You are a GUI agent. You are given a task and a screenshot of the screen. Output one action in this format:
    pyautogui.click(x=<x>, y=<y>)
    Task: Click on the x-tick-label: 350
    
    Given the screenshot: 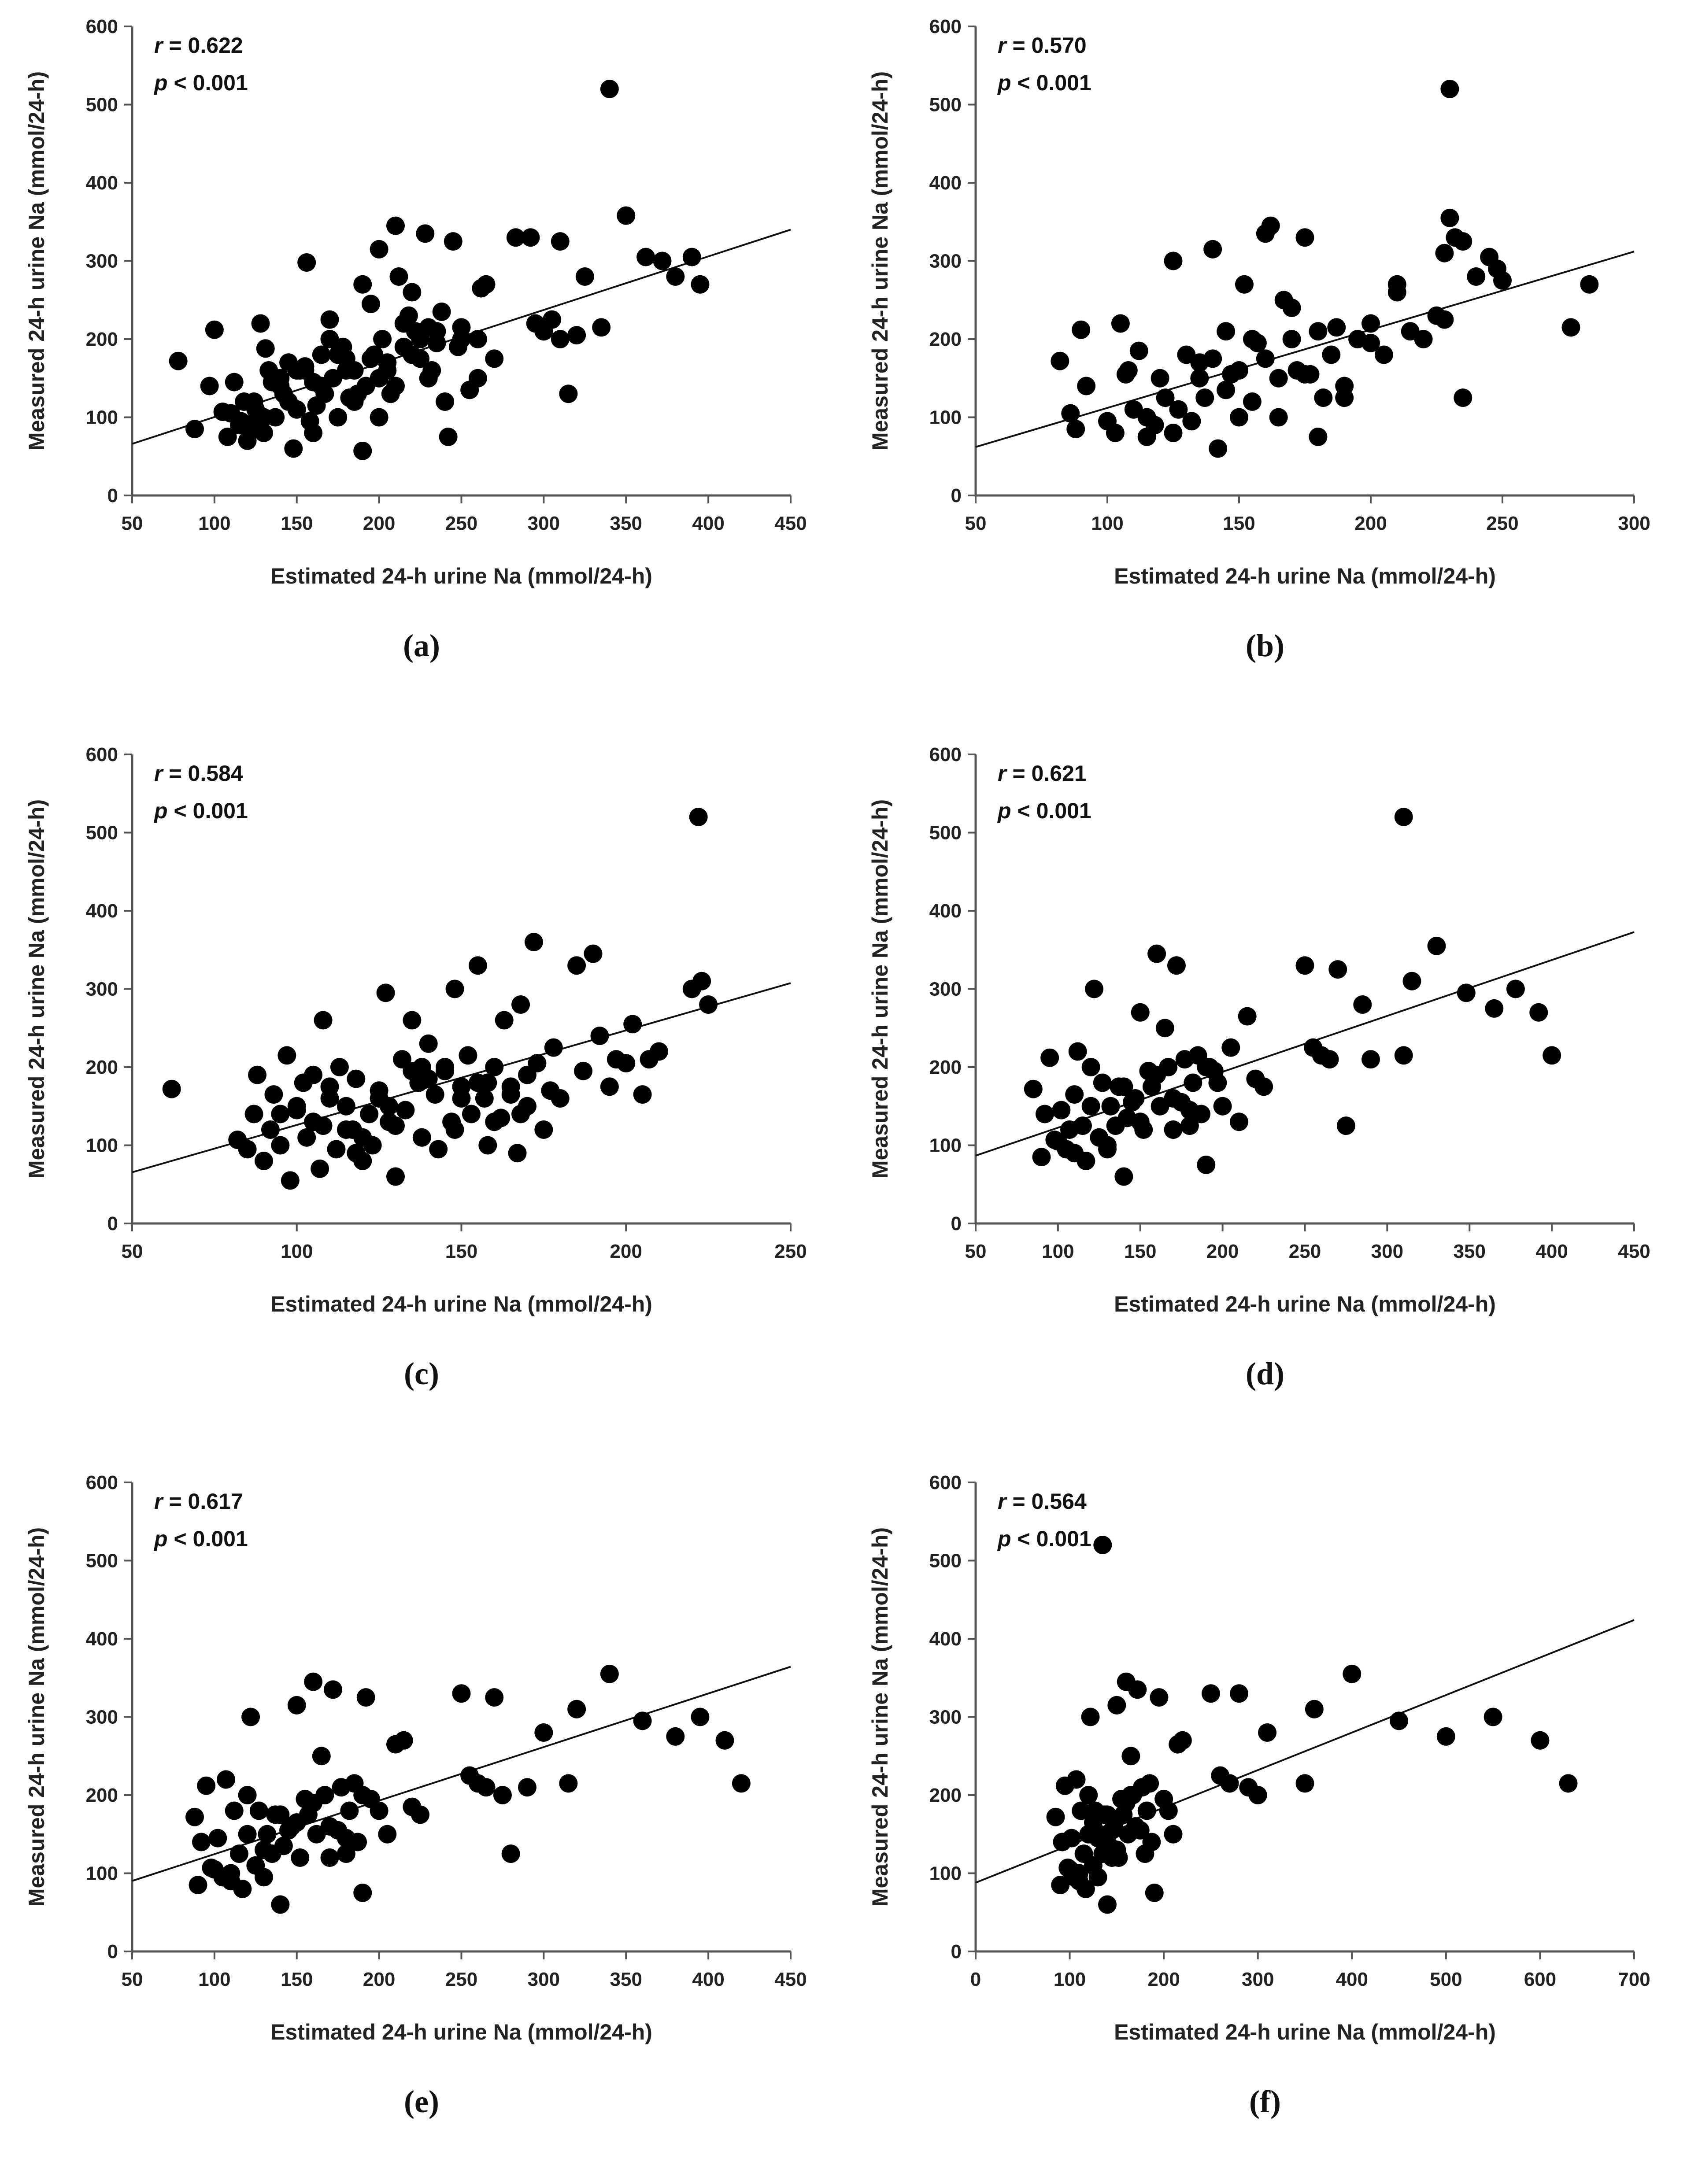 What is the action you would take?
    pyautogui.click(x=1470, y=1251)
    